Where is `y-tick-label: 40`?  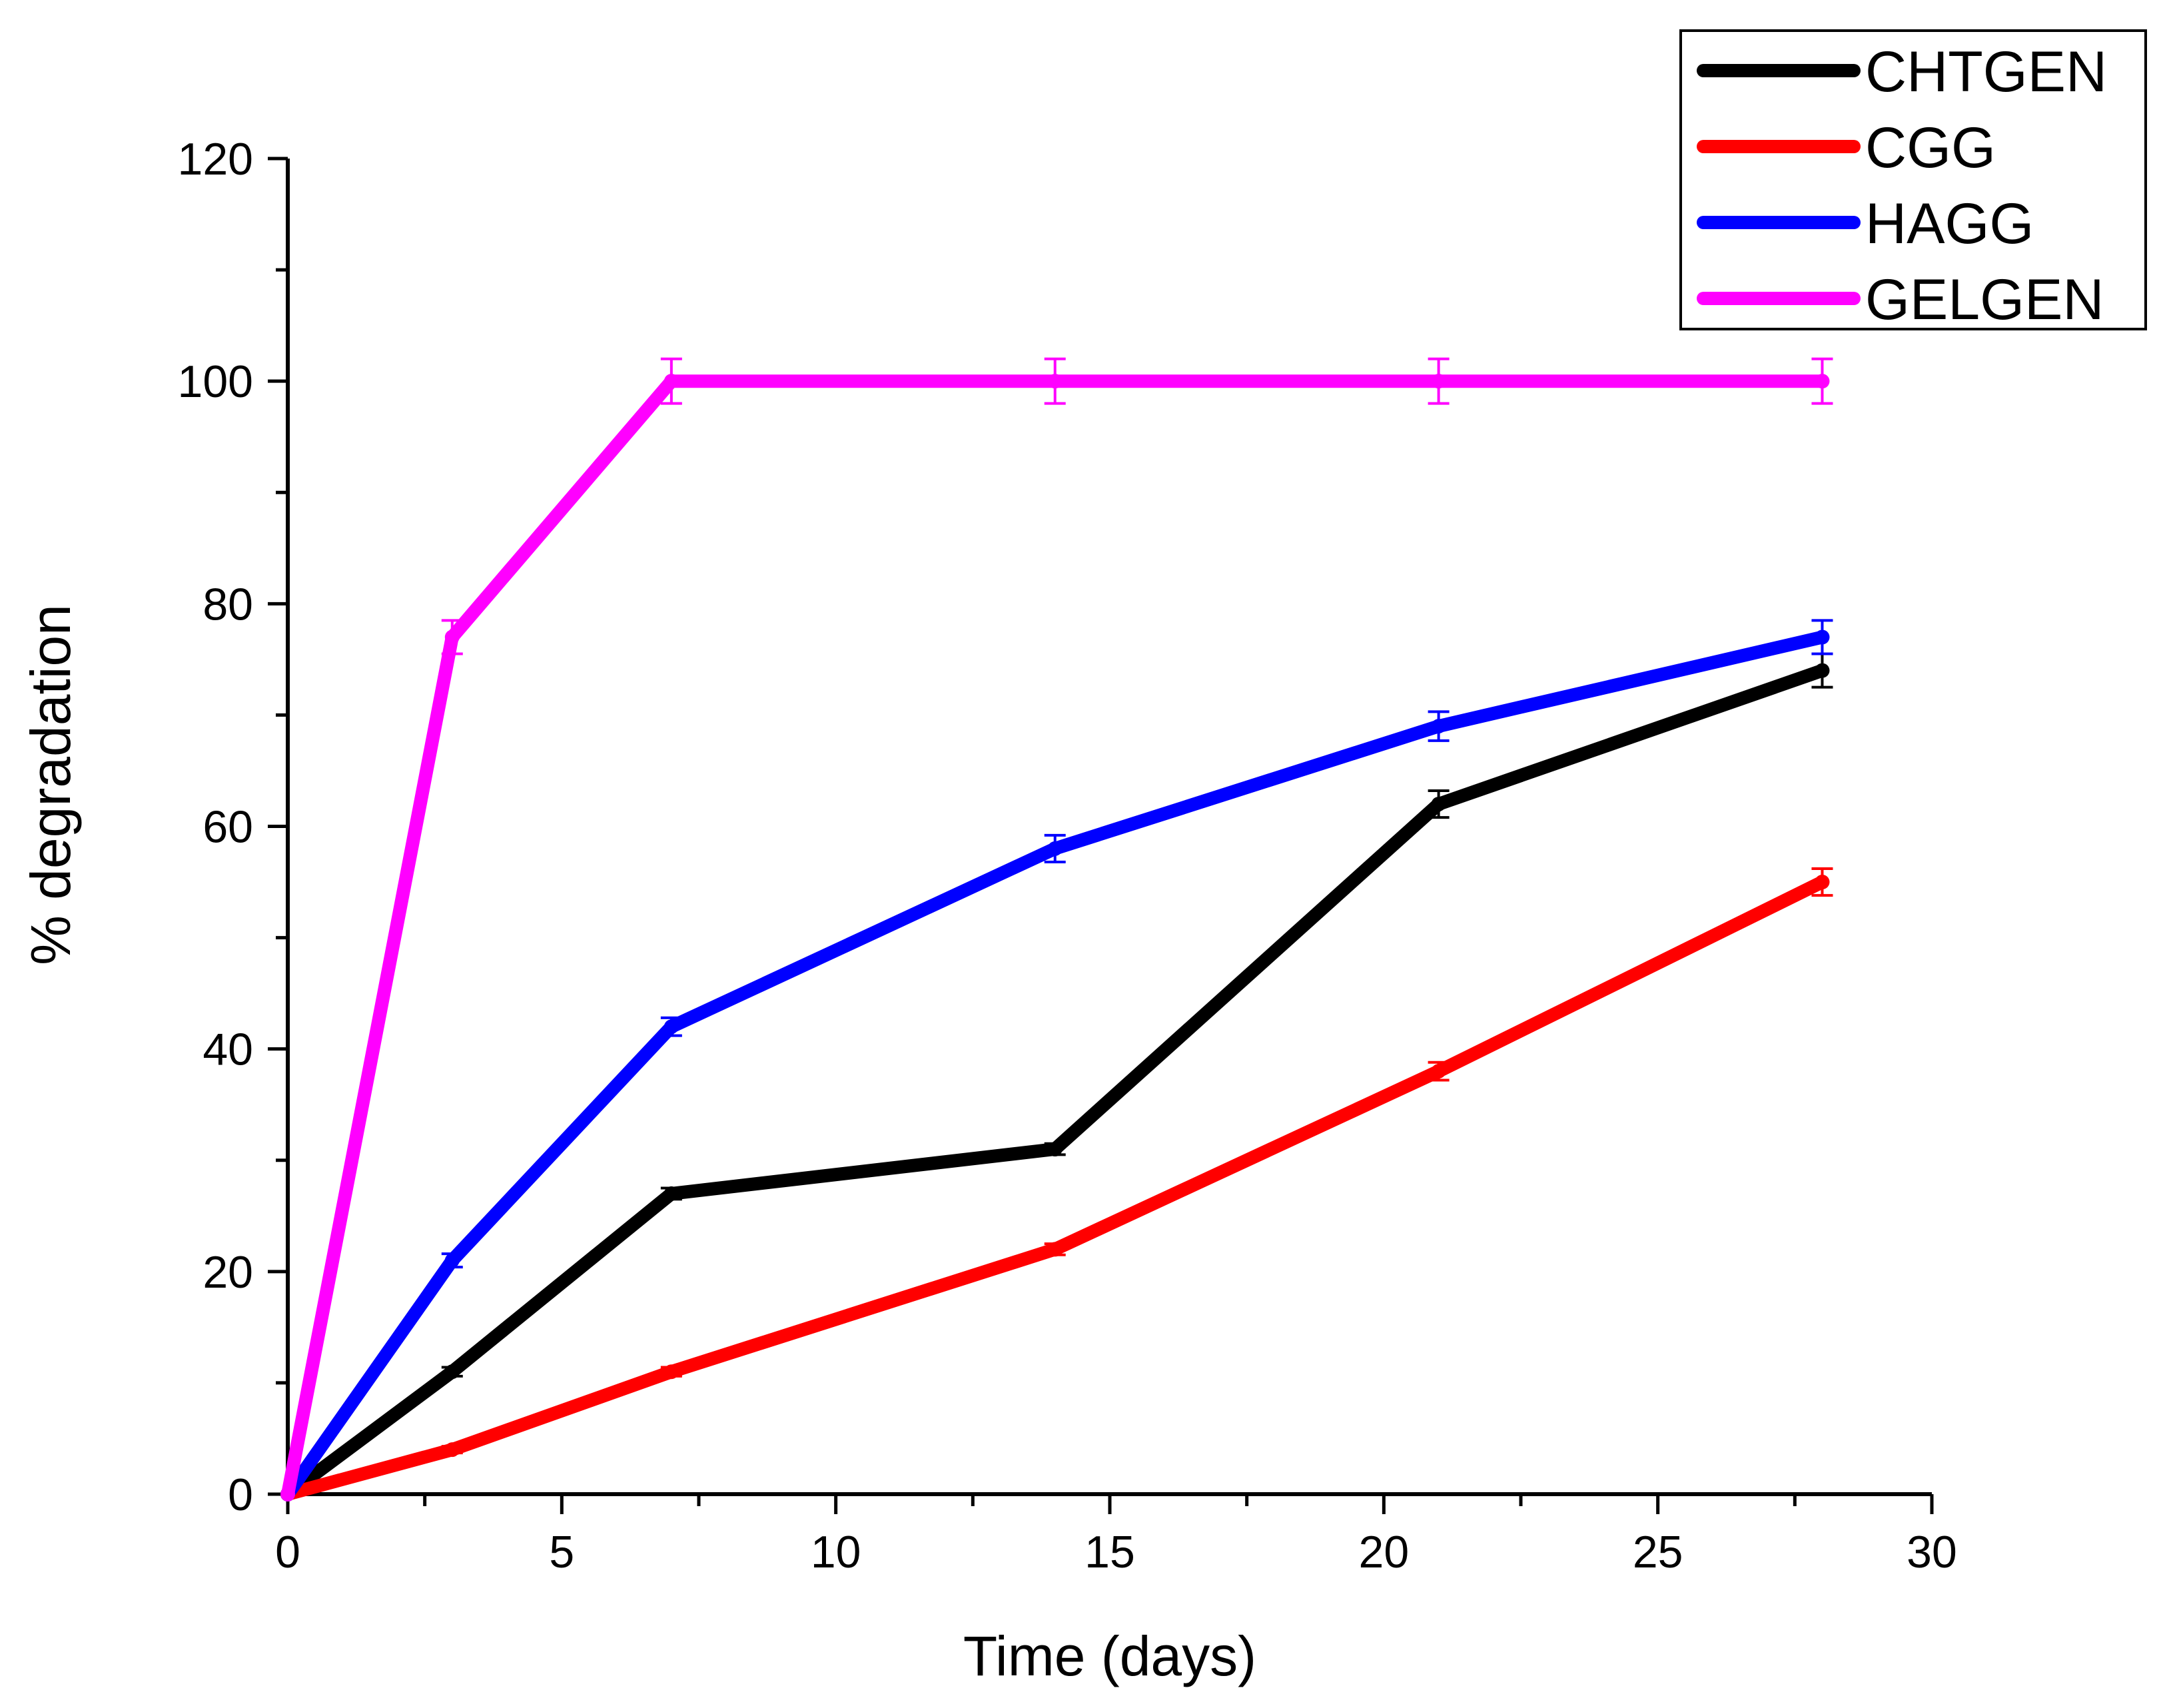 y-tick-label: 40 is located at coordinates (228, 1050).